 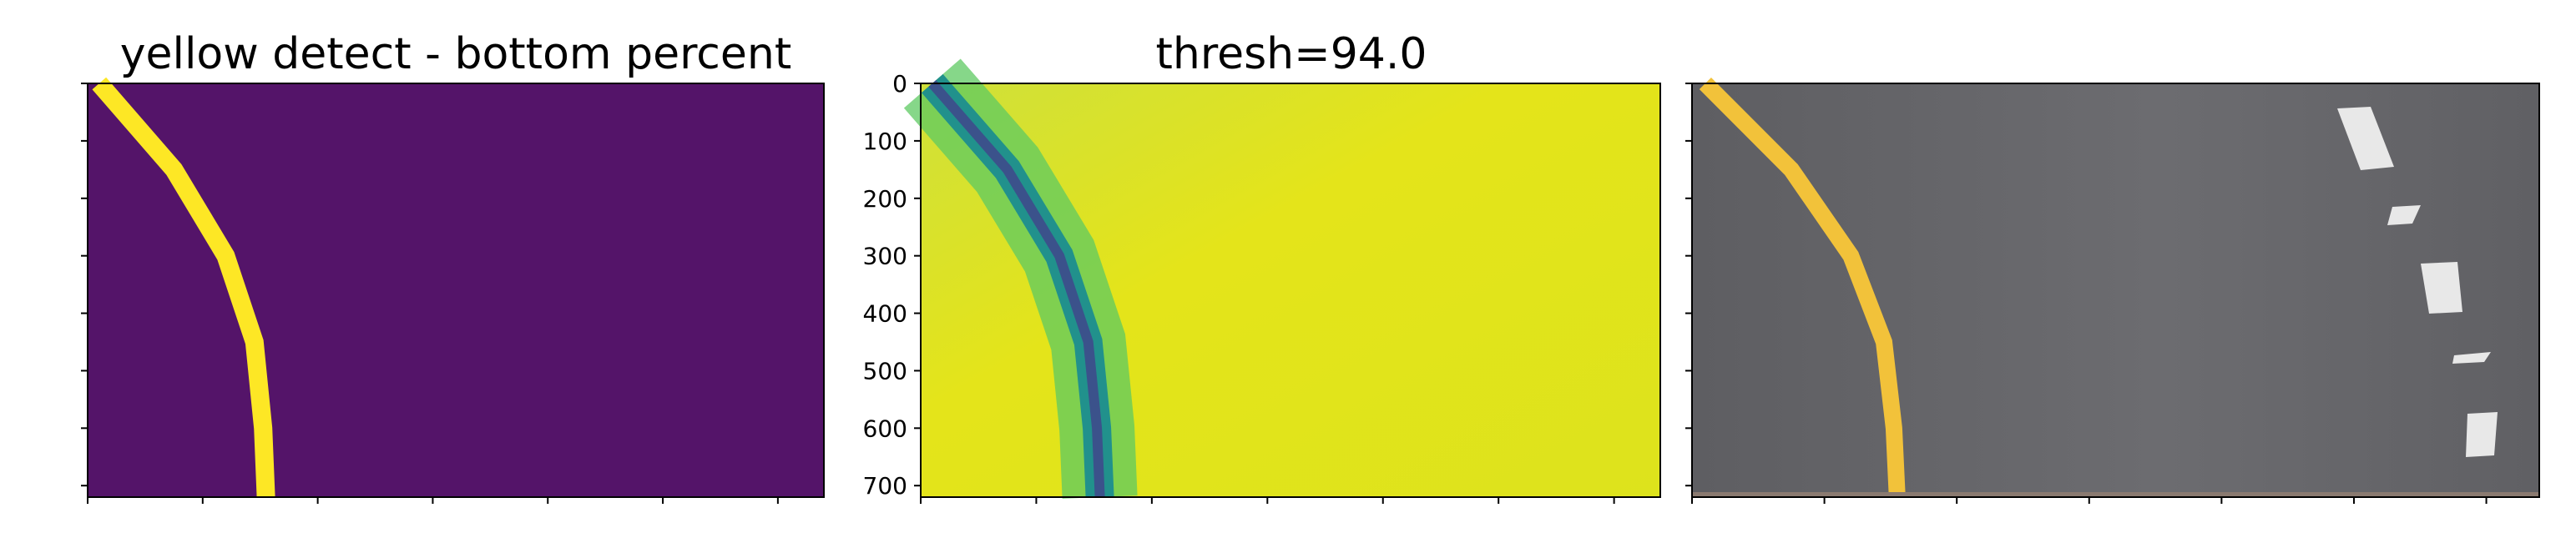 What do you see at coordinates (885, 429) in the screenshot?
I see `y-tick-label: 600` at bounding box center [885, 429].